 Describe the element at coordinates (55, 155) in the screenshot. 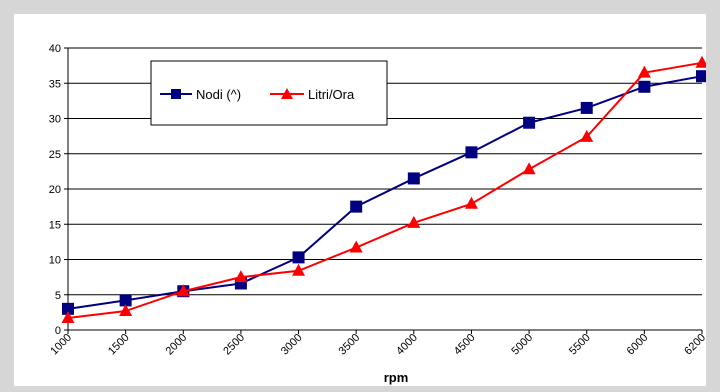

I see `y-tick-label: 25` at that location.